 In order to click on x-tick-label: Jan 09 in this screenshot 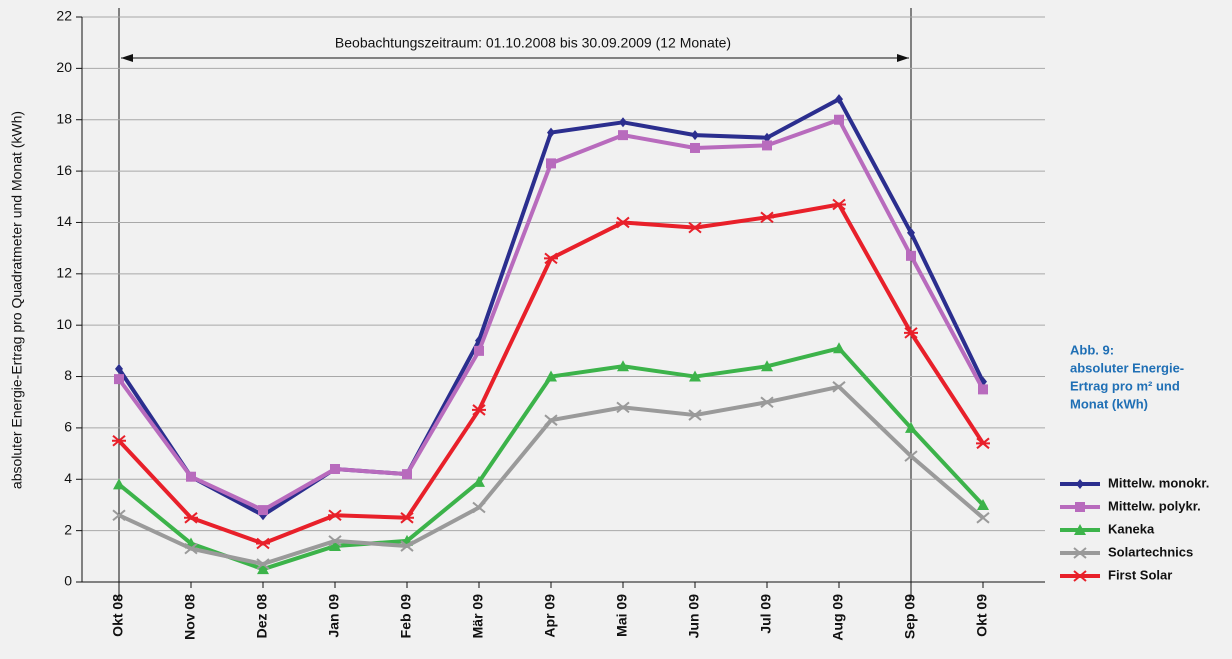, I will do `click(334, 616)`.